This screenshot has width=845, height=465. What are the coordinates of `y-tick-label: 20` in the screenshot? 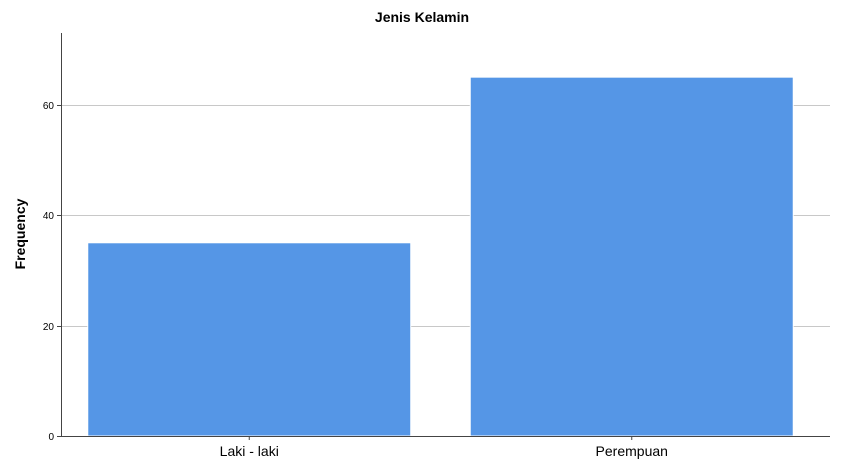 It's located at (49, 327).